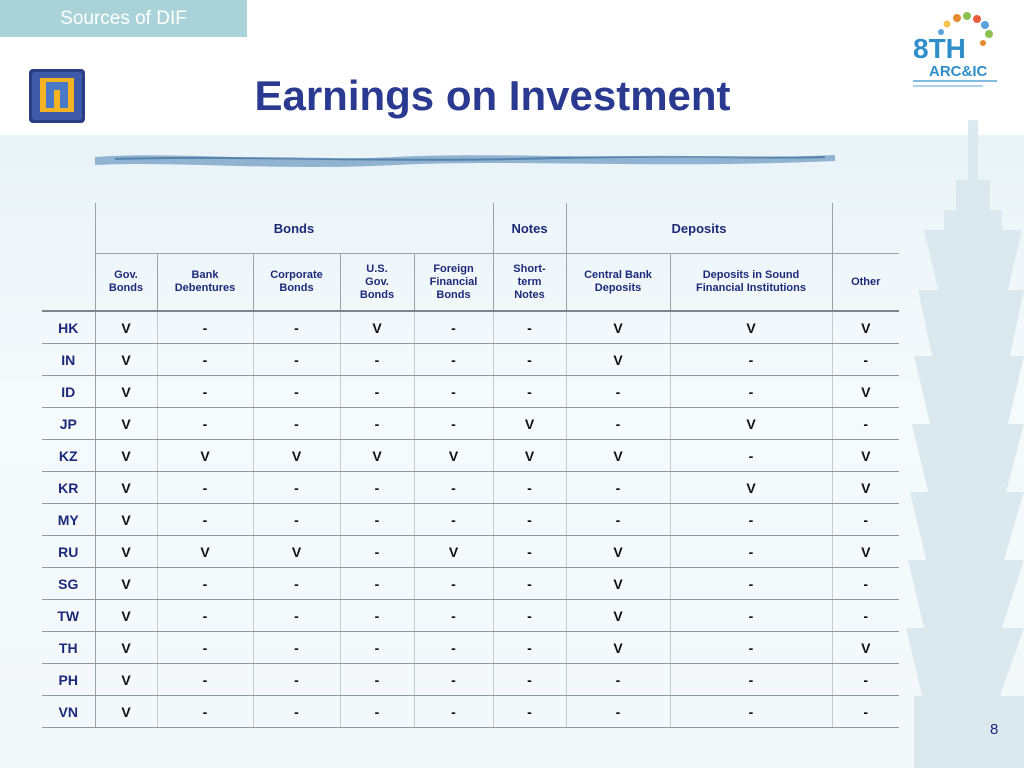  Describe the element at coordinates (69, 423) in the screenshot. I see `country-code: JP` at that location.